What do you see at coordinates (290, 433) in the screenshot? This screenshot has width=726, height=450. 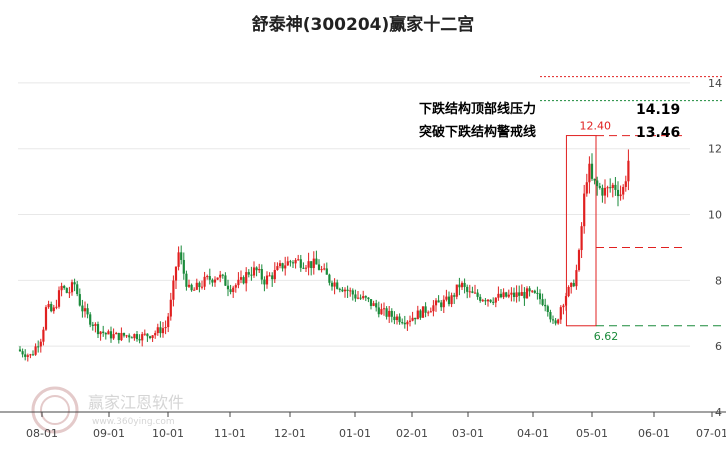 I see `x-tick-label: 12-01` at bounding box center [290, 433].